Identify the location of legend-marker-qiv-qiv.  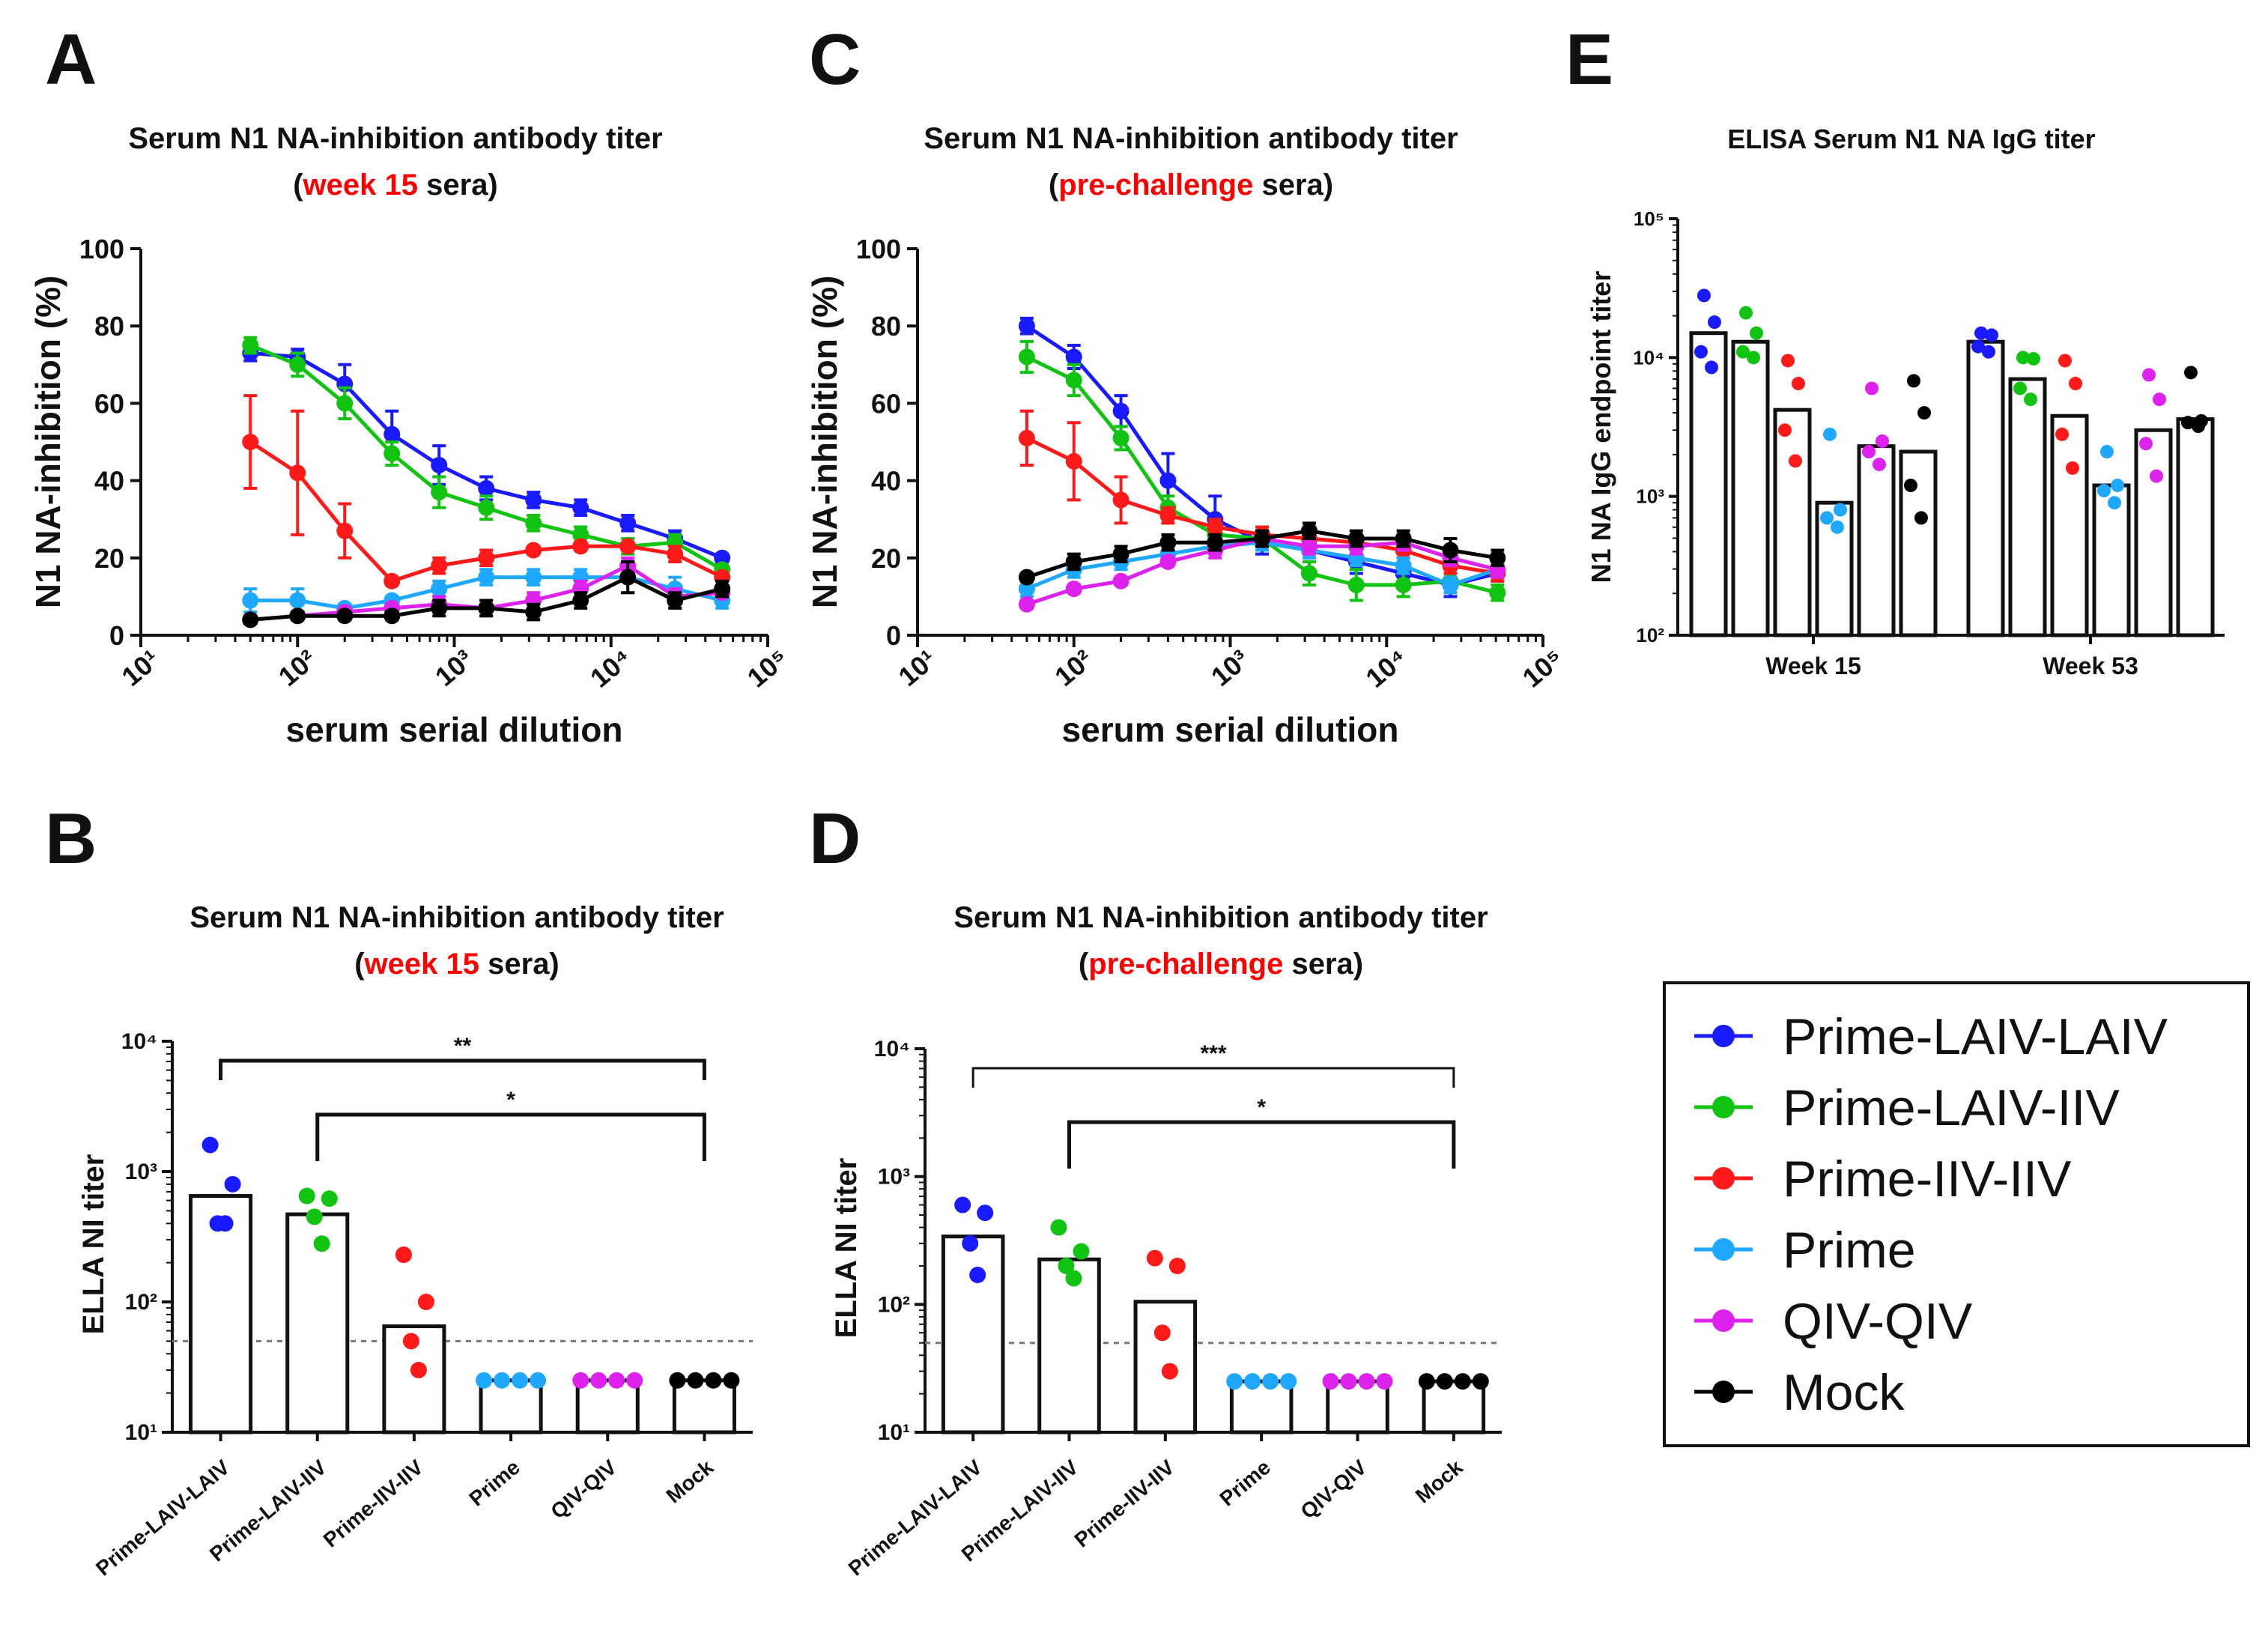
(1724, 1320).